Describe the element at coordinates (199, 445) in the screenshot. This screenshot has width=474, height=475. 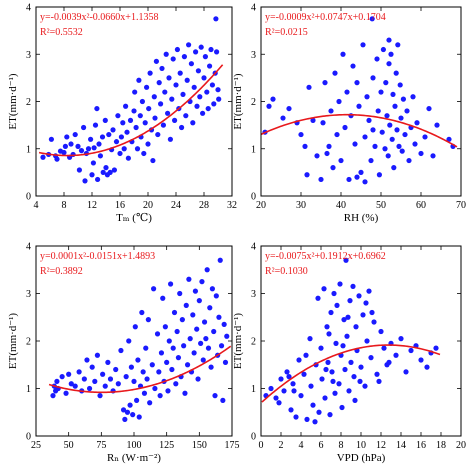
I see `x-tick-label: 150` at that location.